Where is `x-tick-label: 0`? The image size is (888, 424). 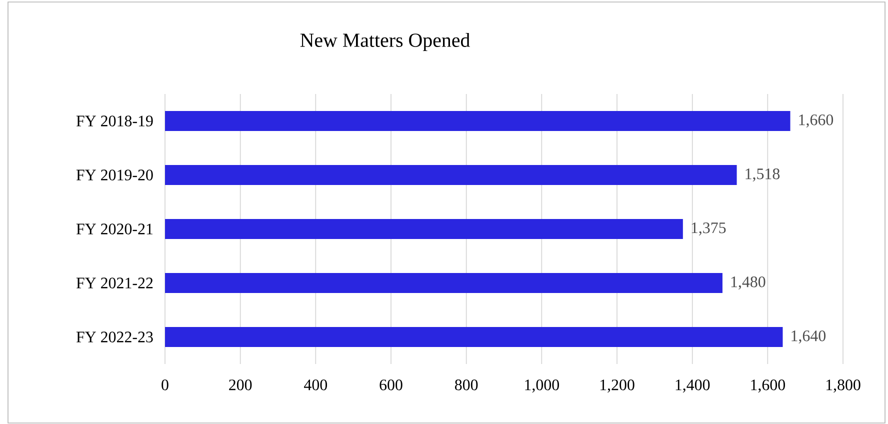
x-tick-label: 0 is located at coordinates (165, 385).